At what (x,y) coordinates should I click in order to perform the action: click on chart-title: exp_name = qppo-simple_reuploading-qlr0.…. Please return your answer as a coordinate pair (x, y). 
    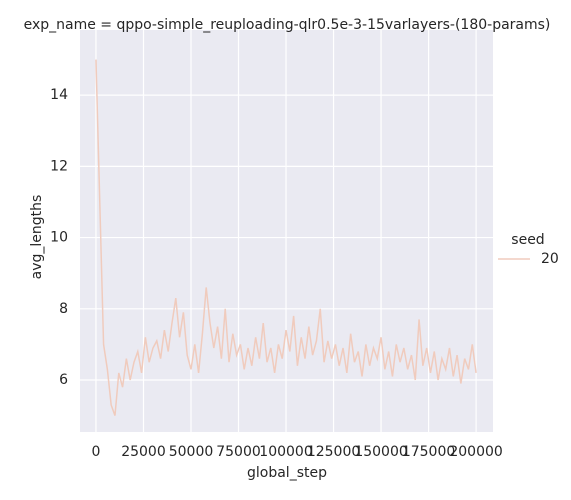
    Looking at the image, I should click on (287, 25).